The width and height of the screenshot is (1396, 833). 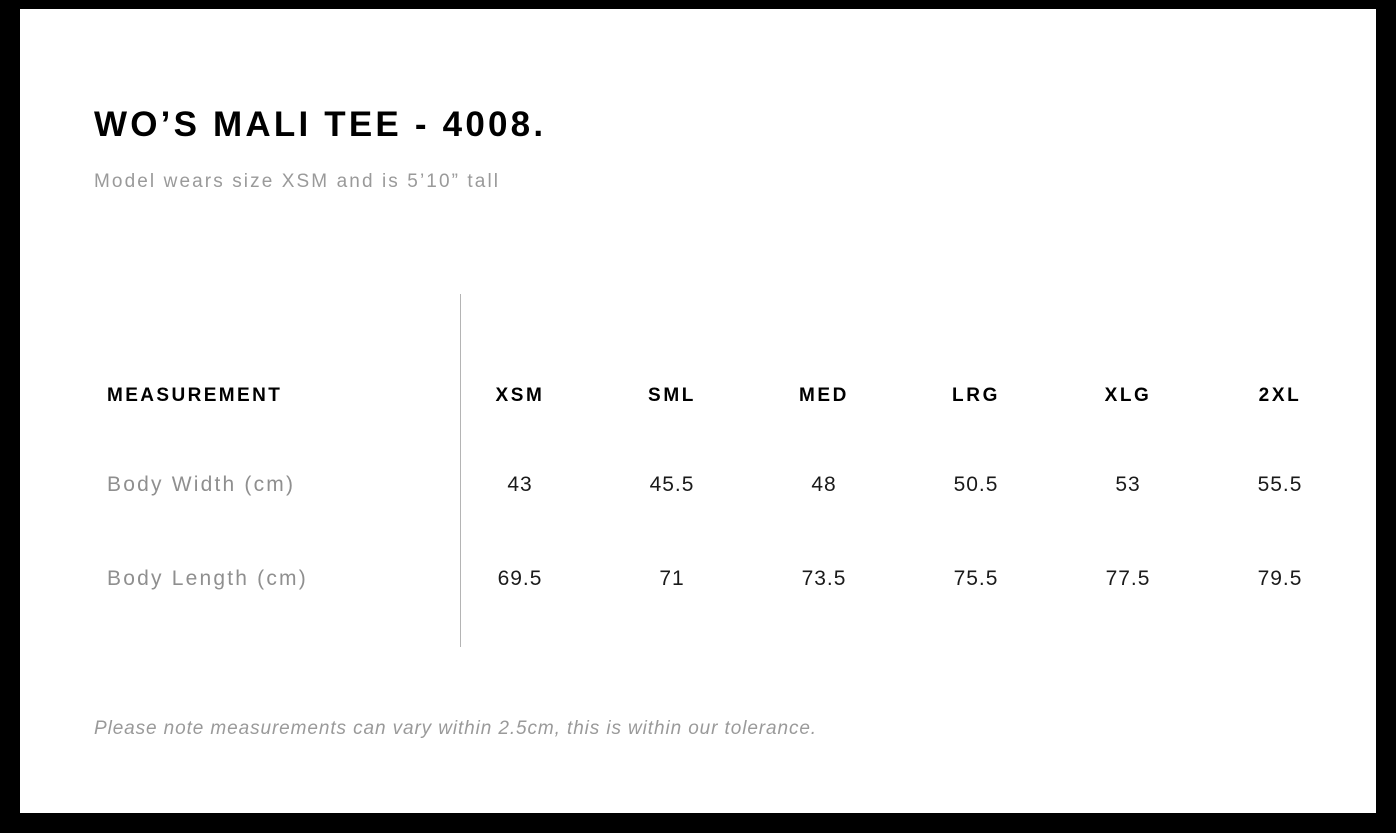 I want to click on column-header-xsm: XSM, so click(x=520, y=395).